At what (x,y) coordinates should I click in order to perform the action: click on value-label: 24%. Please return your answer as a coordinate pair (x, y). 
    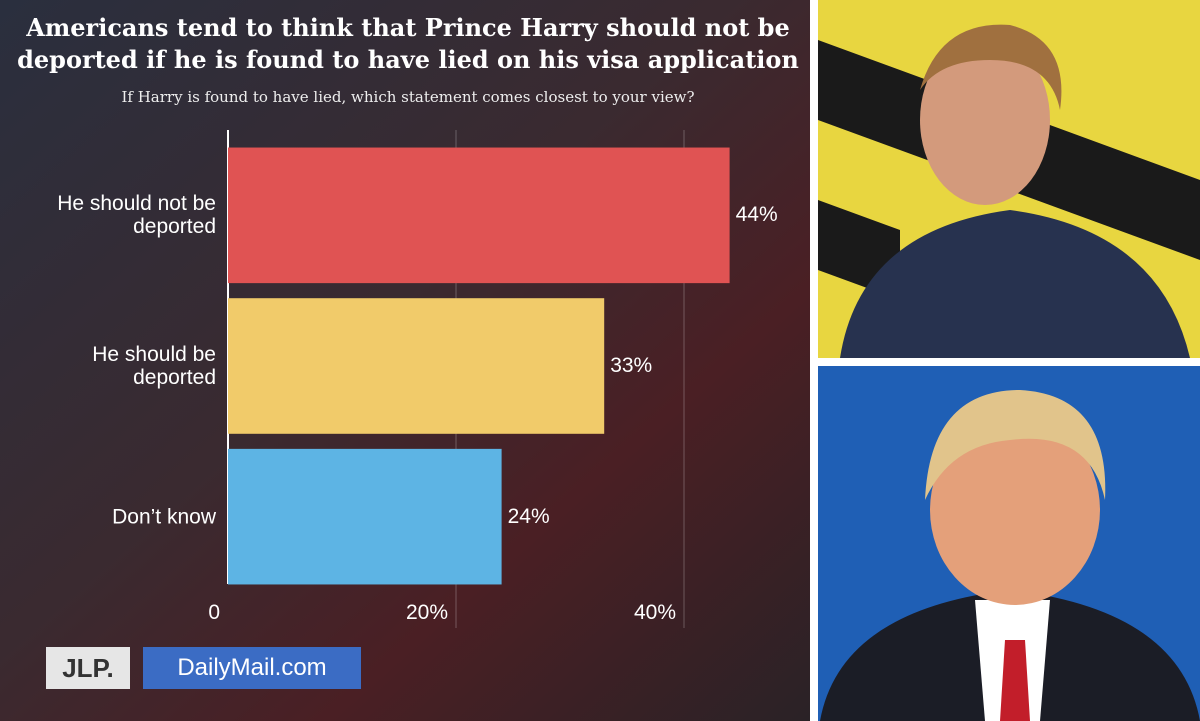
    Looking at the image, I should click on (528, 516).